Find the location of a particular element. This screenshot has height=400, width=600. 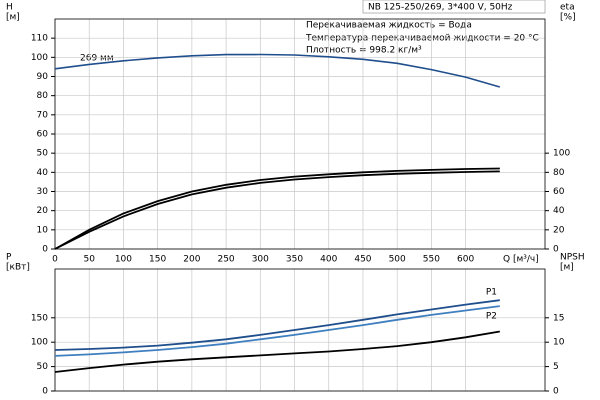

y2-axis-label: [м] is located at coordinates (567, 268).